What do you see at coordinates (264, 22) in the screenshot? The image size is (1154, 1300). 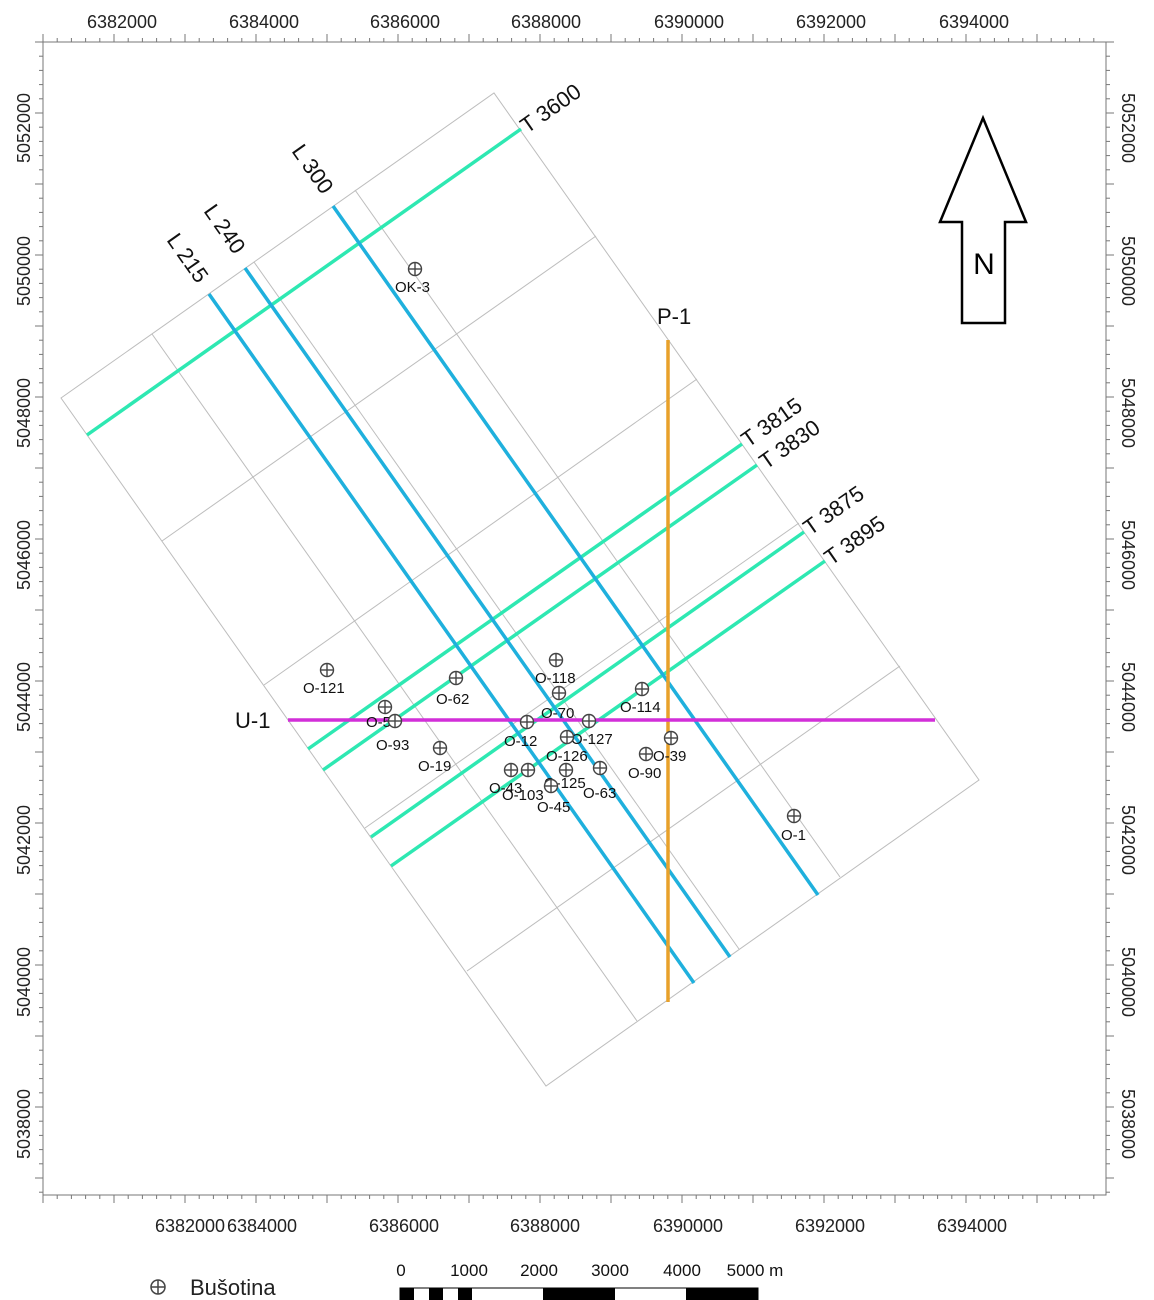 I see `top-tick-label: 6384000` at bounding box center [264, 22].